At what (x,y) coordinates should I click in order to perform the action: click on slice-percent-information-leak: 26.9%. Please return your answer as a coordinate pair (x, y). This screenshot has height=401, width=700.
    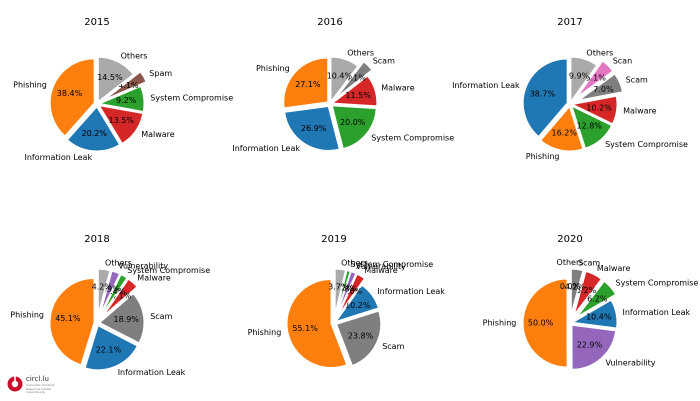
    Looking at the image, I should click on (314, 128).